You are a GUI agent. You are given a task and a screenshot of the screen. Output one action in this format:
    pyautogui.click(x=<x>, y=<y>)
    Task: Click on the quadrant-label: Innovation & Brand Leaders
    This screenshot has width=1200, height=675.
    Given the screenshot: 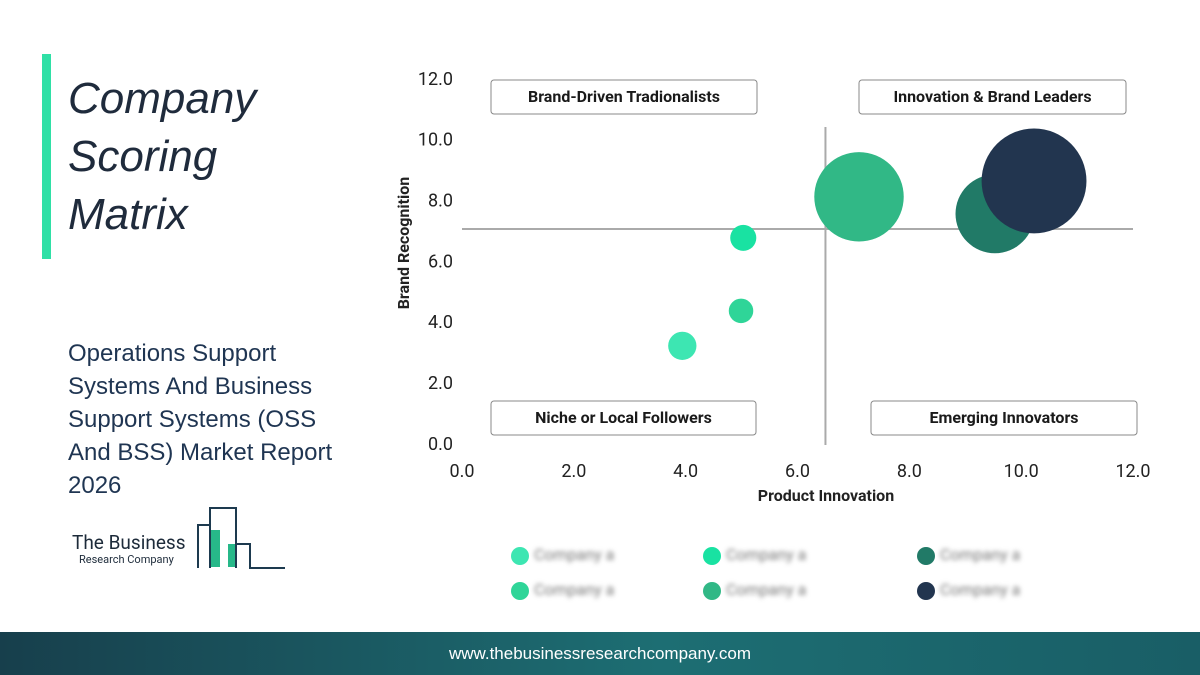 What is the action you would take?
    pyautogui.click(x=992, y=96)
    